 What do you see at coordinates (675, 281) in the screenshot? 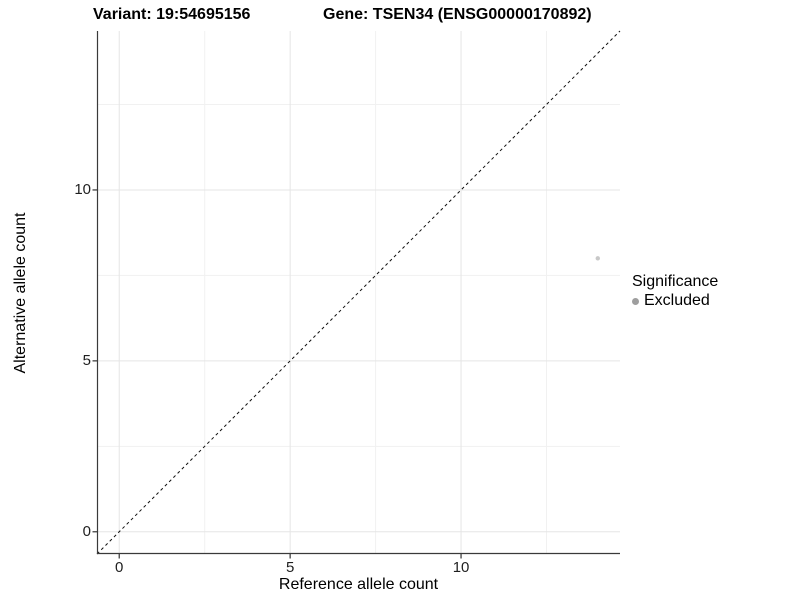
I see `legend-title: Significance` at bounding box center [675, 281].